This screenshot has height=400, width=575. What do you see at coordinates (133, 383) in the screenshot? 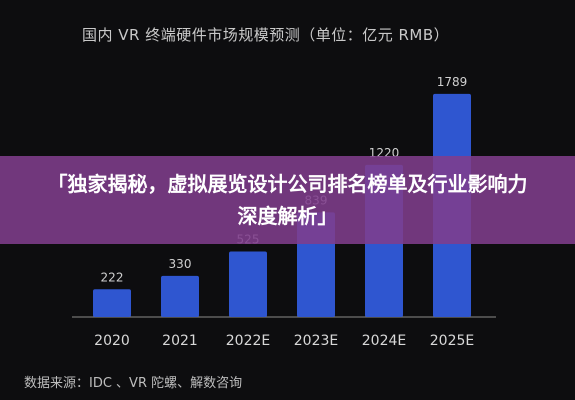
I see `data-source-note: 数据来源：IDC 、VR 陀螺、解数咨询` at bounding box center [133, 383].